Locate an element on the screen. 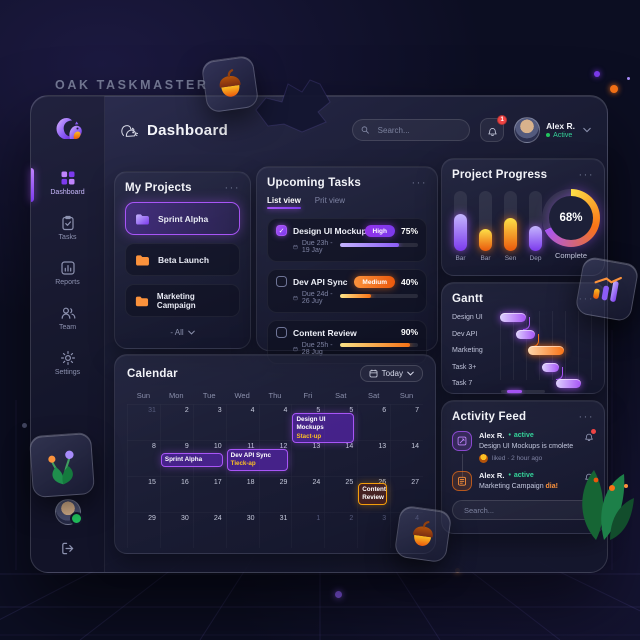 This screenshot has height=640, width=640. calendar-day-cell: 9 is located at coordinates (176, 458).